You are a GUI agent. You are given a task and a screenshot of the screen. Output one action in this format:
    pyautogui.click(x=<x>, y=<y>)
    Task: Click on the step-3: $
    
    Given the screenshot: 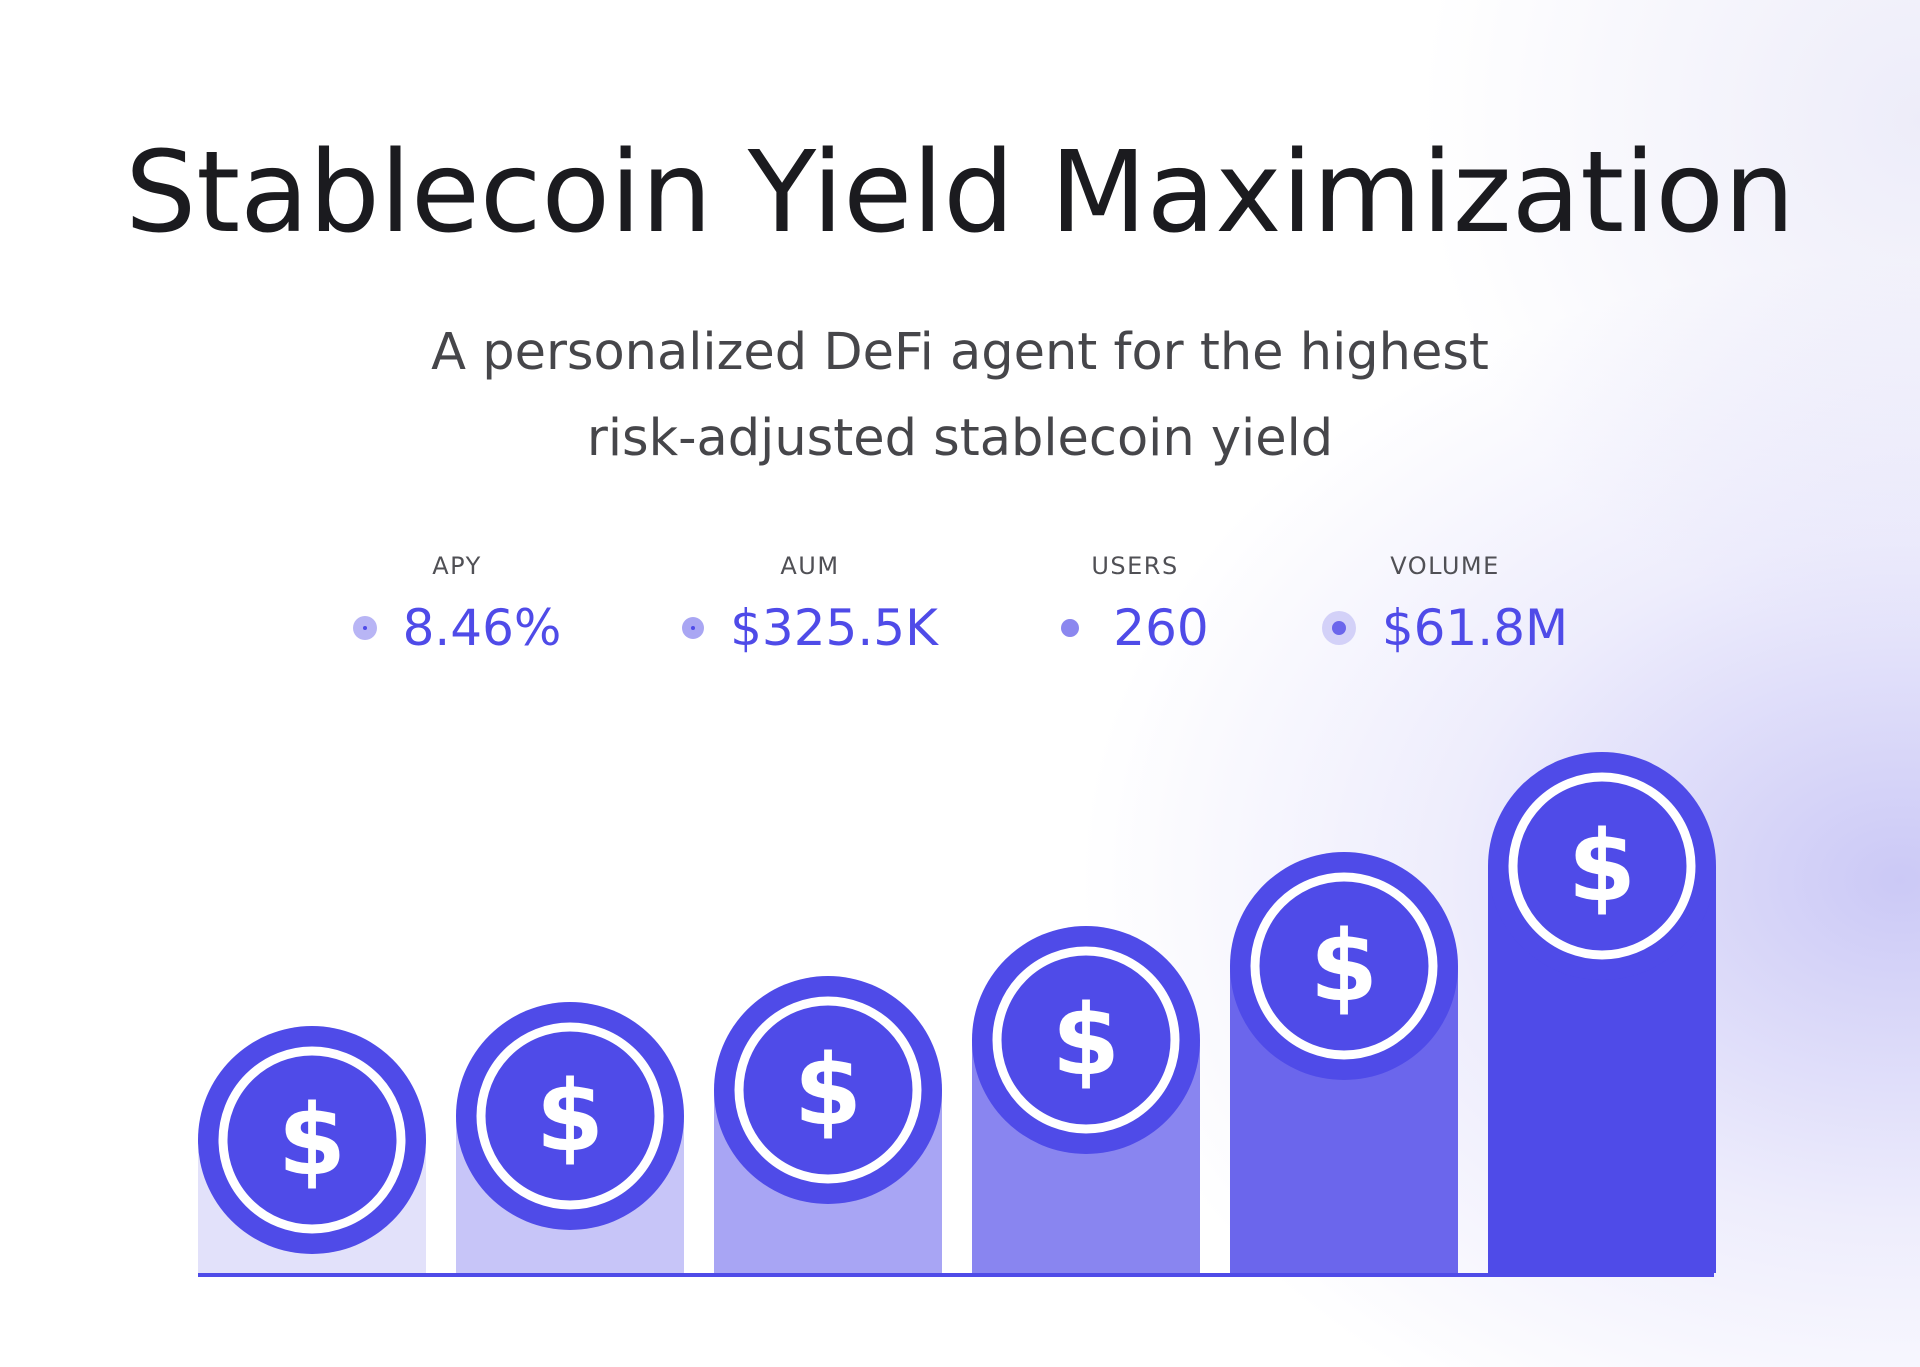 What is the action you would take?
    pyautogui.click(x=828, y=1124)
    